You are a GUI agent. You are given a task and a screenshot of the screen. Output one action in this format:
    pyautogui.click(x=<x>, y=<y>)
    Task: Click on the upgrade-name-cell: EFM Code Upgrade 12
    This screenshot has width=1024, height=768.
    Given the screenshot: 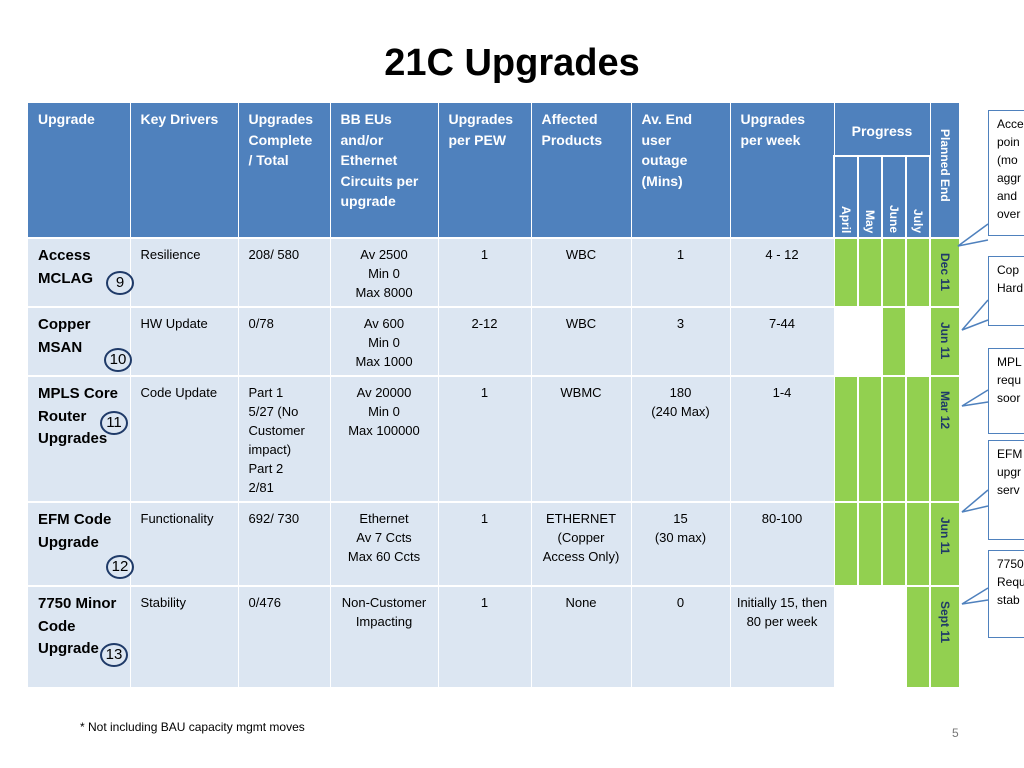 What is the action you would take?
    pyautogui.click(x=81, y=544)
    